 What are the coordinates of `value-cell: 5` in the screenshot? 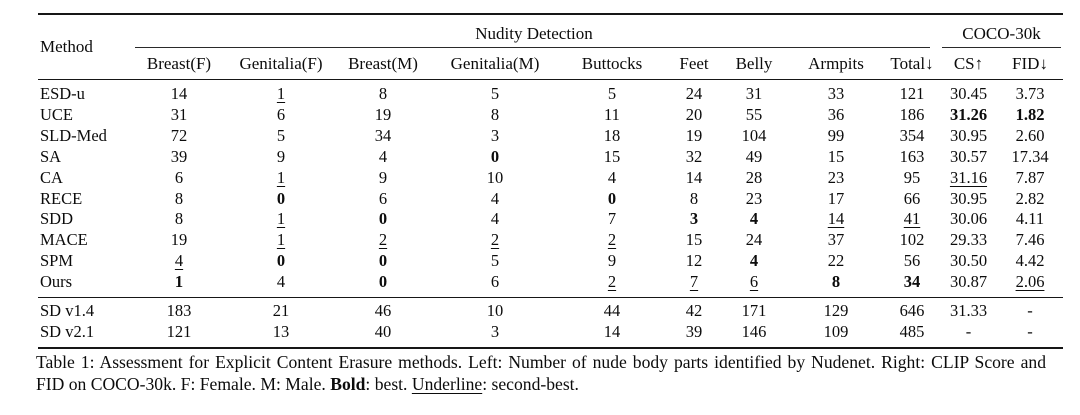 It's located at (281, 135).